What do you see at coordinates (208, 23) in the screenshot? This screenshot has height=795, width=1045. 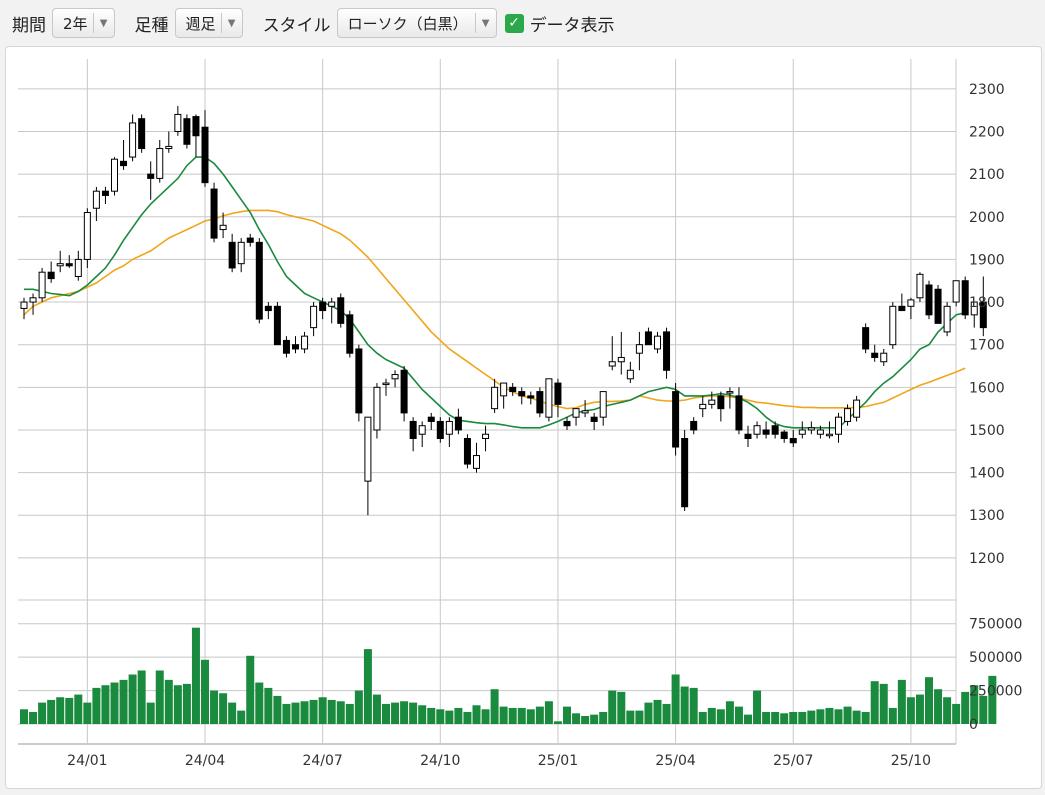 I see `bar-type-select: 週足 ▼` at bounding box center [208, 23].